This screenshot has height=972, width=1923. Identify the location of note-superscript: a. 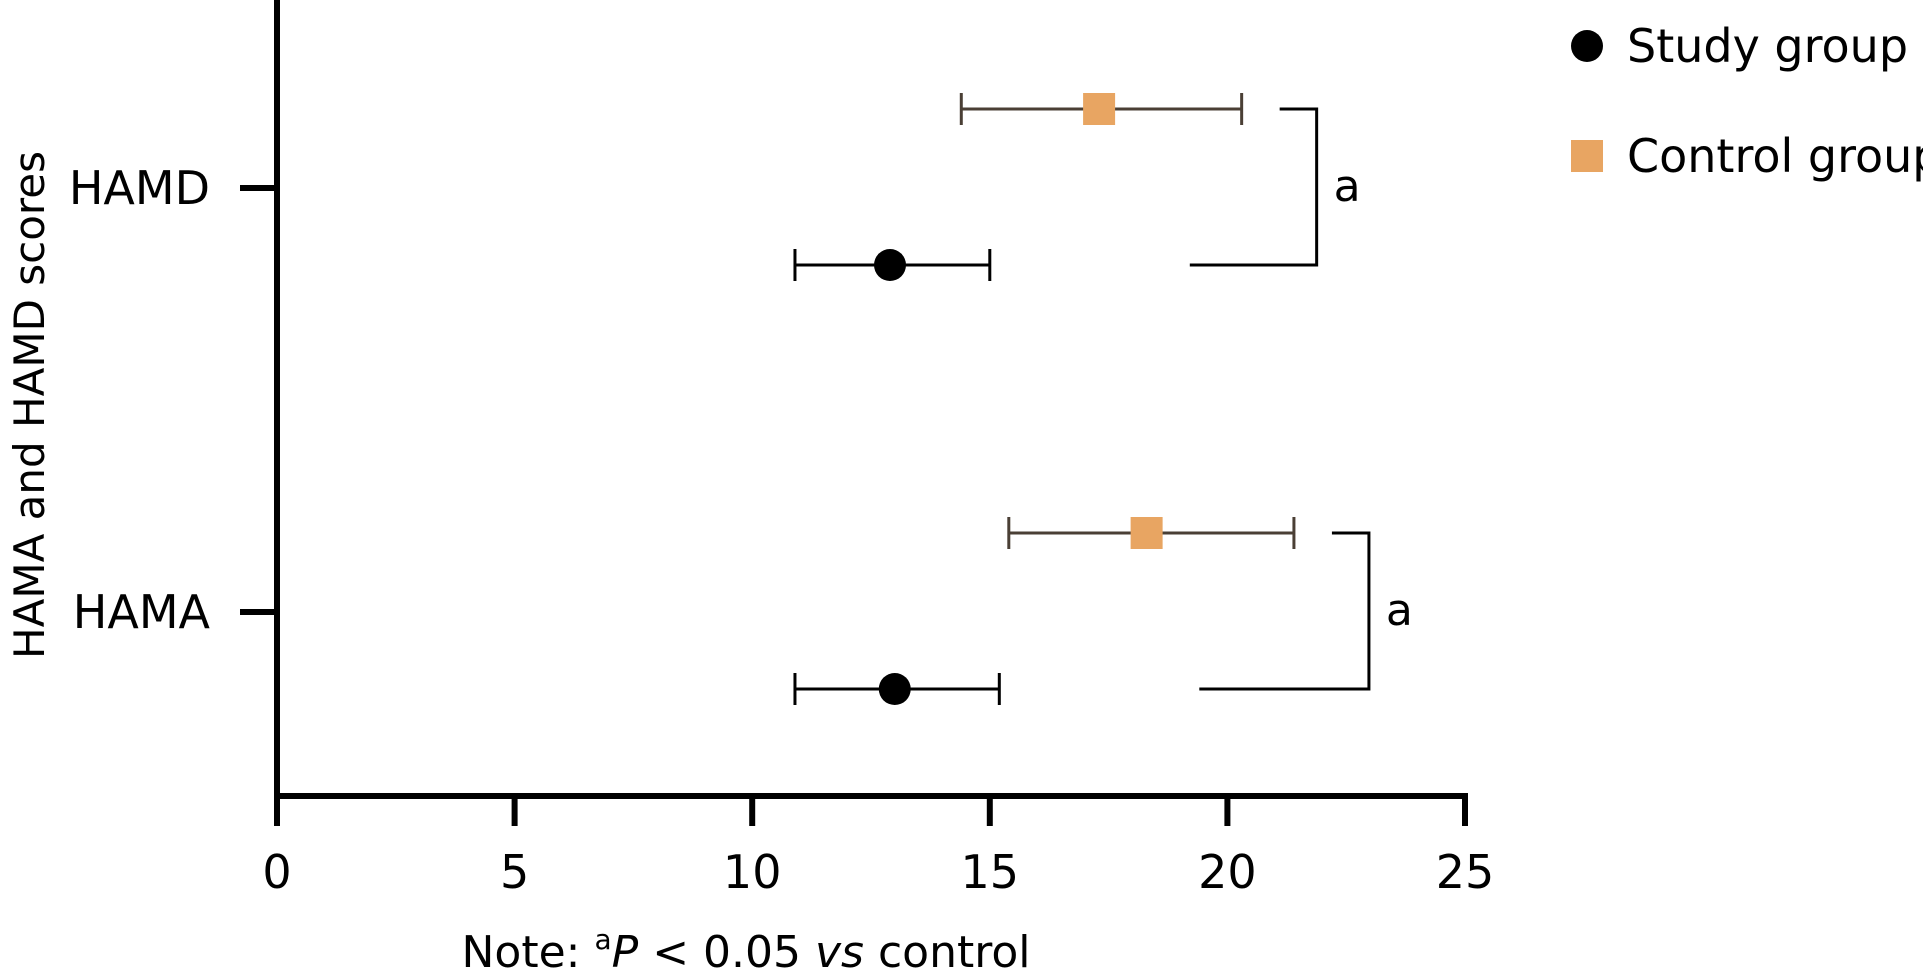
(602, 939).